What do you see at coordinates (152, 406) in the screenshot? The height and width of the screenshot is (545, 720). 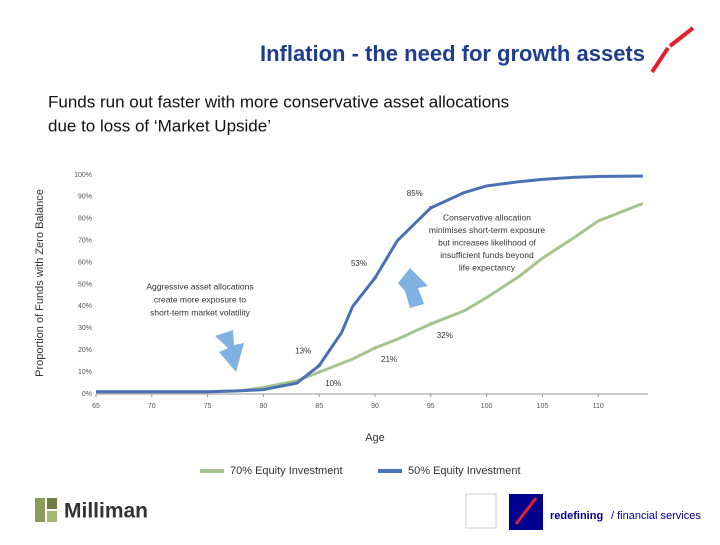 I see `x-tick-label: 70` at bounding box center [152, 406].